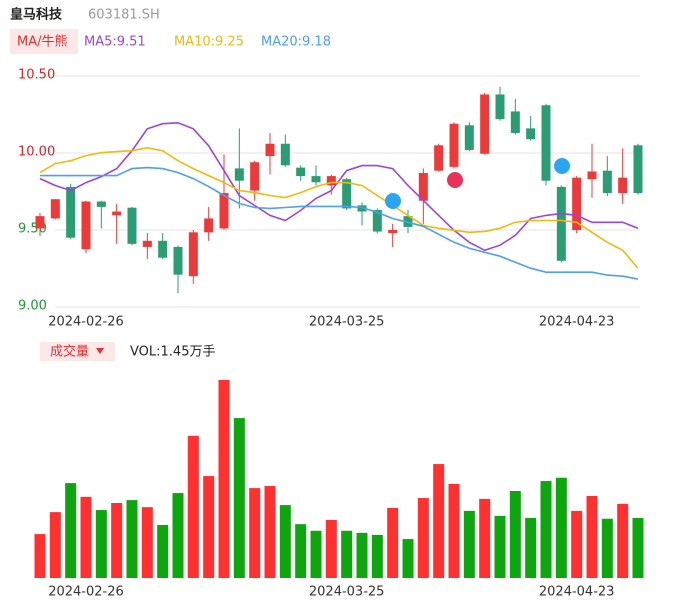  I want to click on y-tick-label: 10.50, so click(36, 75).